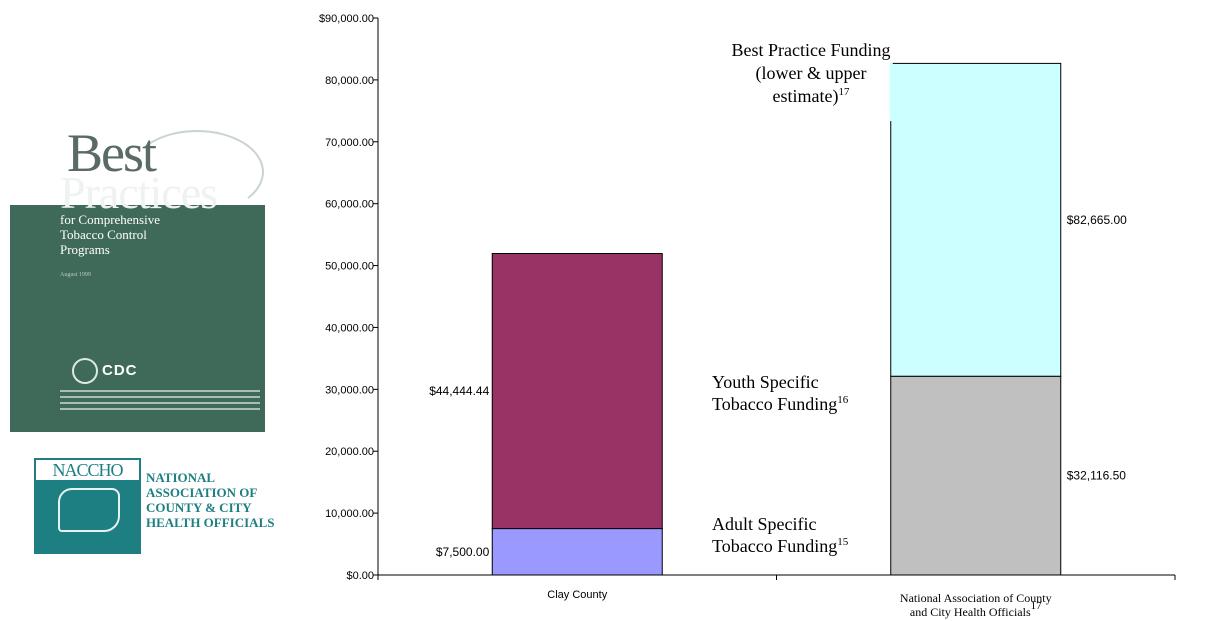 The width and height of the screenshot is (1217, 621). Describe the element at coordinates (459, 391) in the screenshot. I see `bar-data-label: $44,444.44` at that location.